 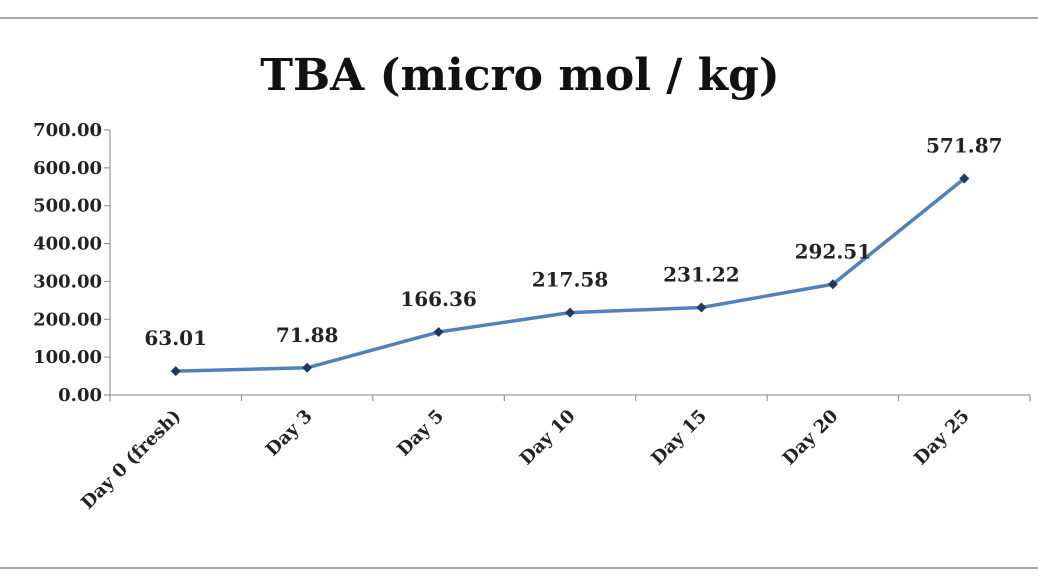 What do you see at coordinates (701, 274) in the screenshot?
I see `data-label-4: 231.22` at bounding box center [701, 274].